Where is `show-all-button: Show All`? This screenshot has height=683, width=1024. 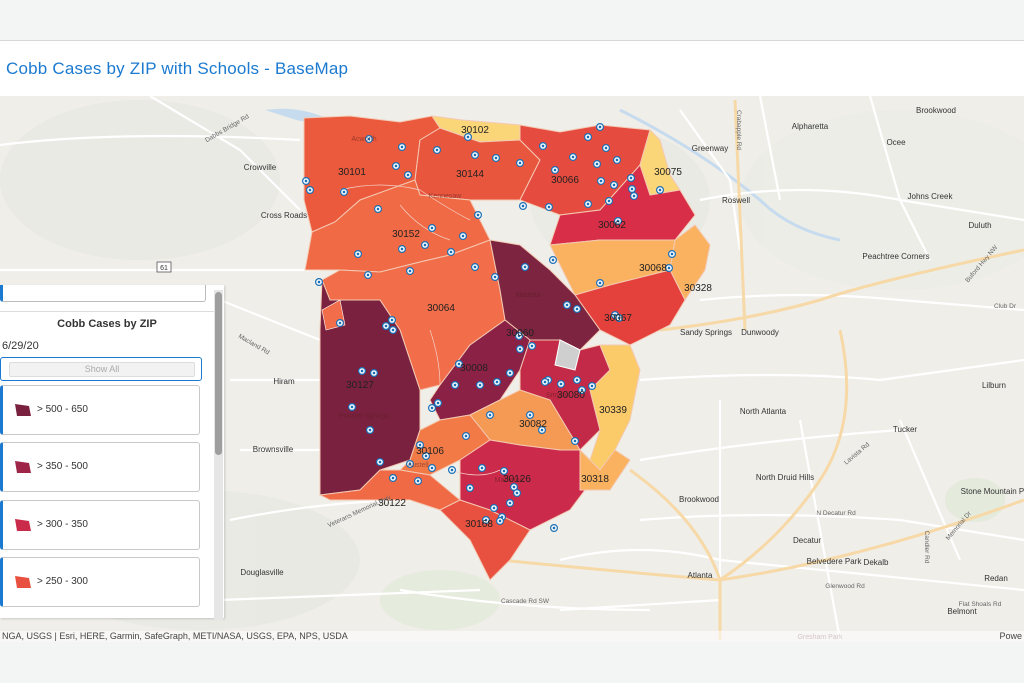
show-all-button: Show All is located at coordinates (101, 369).